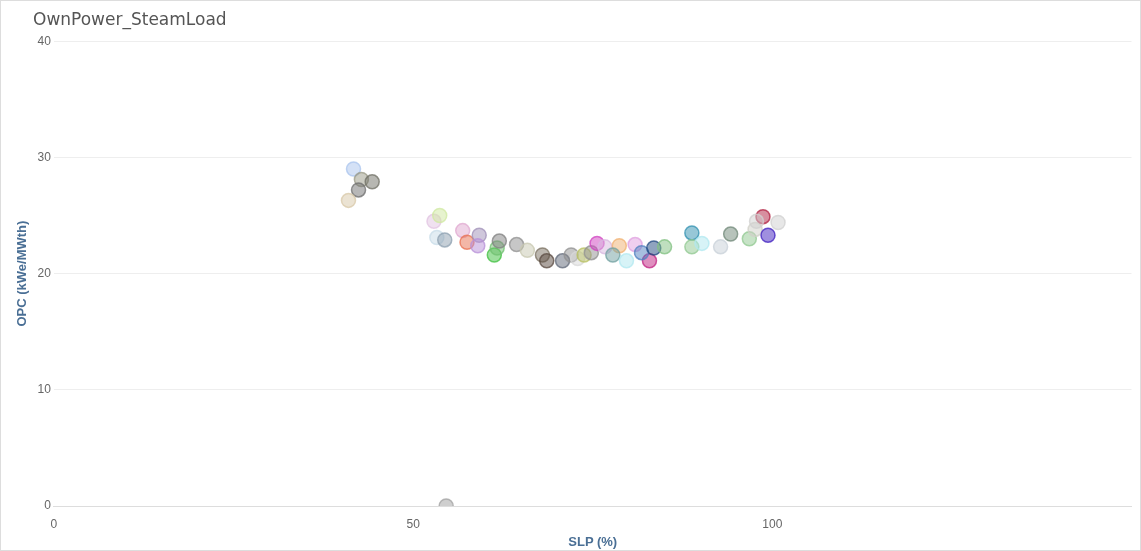 Image resolution: width=1141 pixels, height=551 pixels. I want to click on y-tick-label: 40, so click(44, 40).